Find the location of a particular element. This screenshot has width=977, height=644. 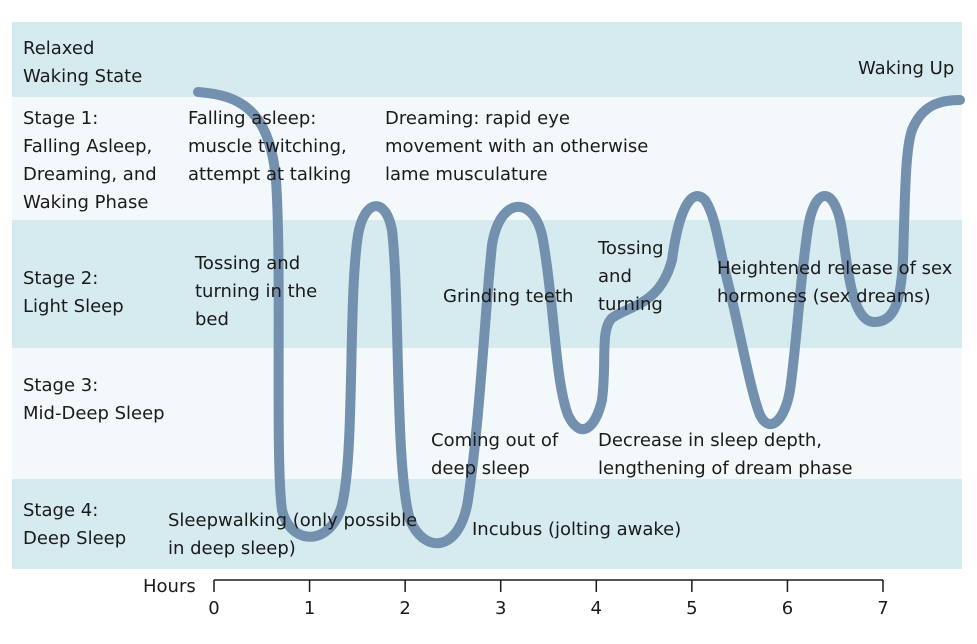

x-tick-label-3: 3 is located at coordinates (500, 608).